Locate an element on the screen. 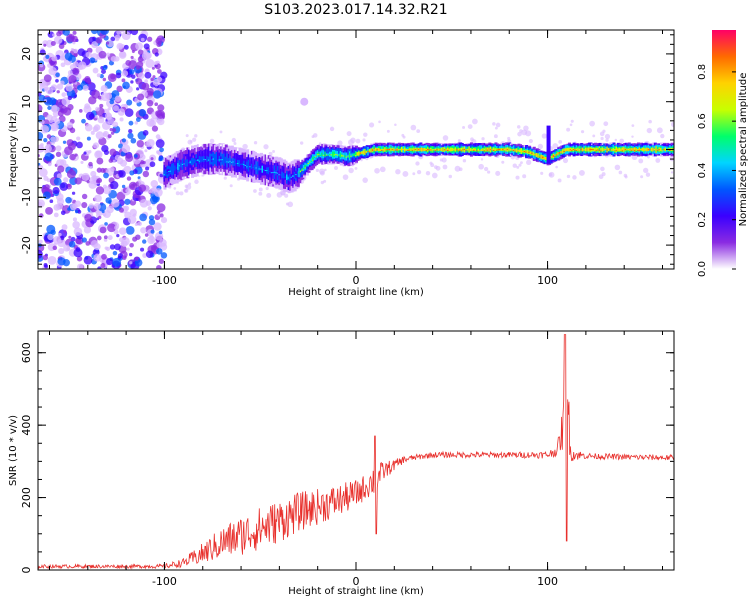 The height and width of the screenshot is (604, 750). colorbar-tick-label: 0.0 is located at coordinates (702, 269).